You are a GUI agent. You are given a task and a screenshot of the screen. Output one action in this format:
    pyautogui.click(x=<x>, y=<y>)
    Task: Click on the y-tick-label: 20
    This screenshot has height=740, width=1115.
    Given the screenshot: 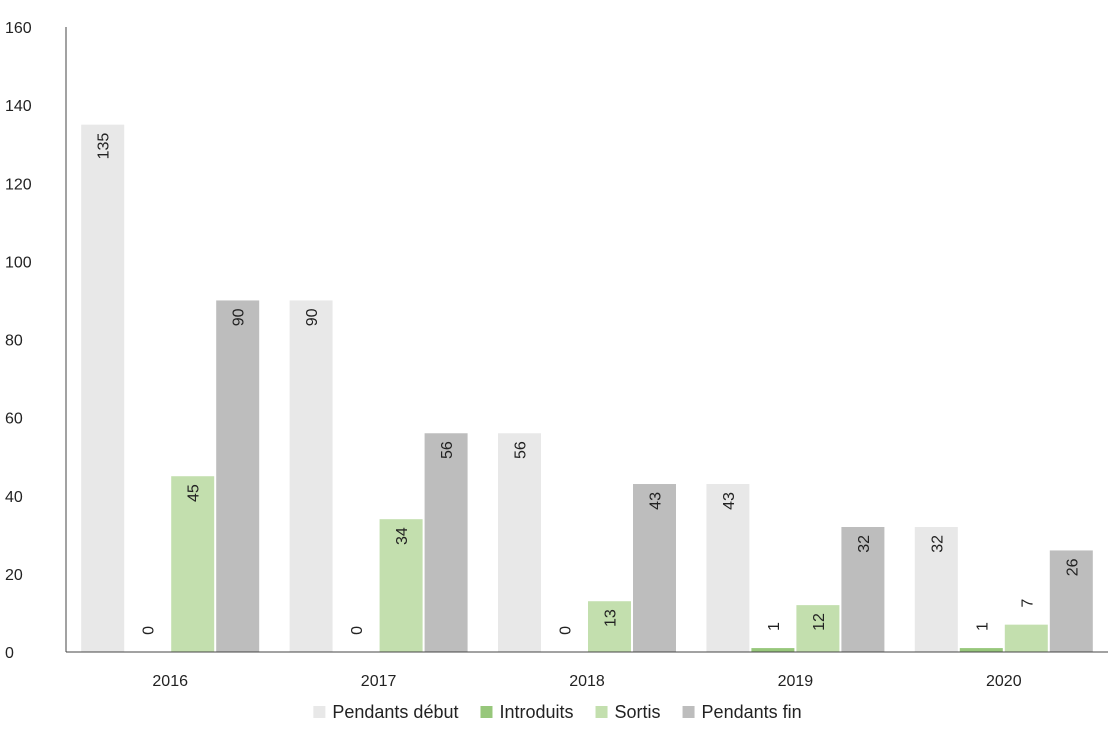 What is the action you would take?
    pyautogui.click(x=14, y=575)
    